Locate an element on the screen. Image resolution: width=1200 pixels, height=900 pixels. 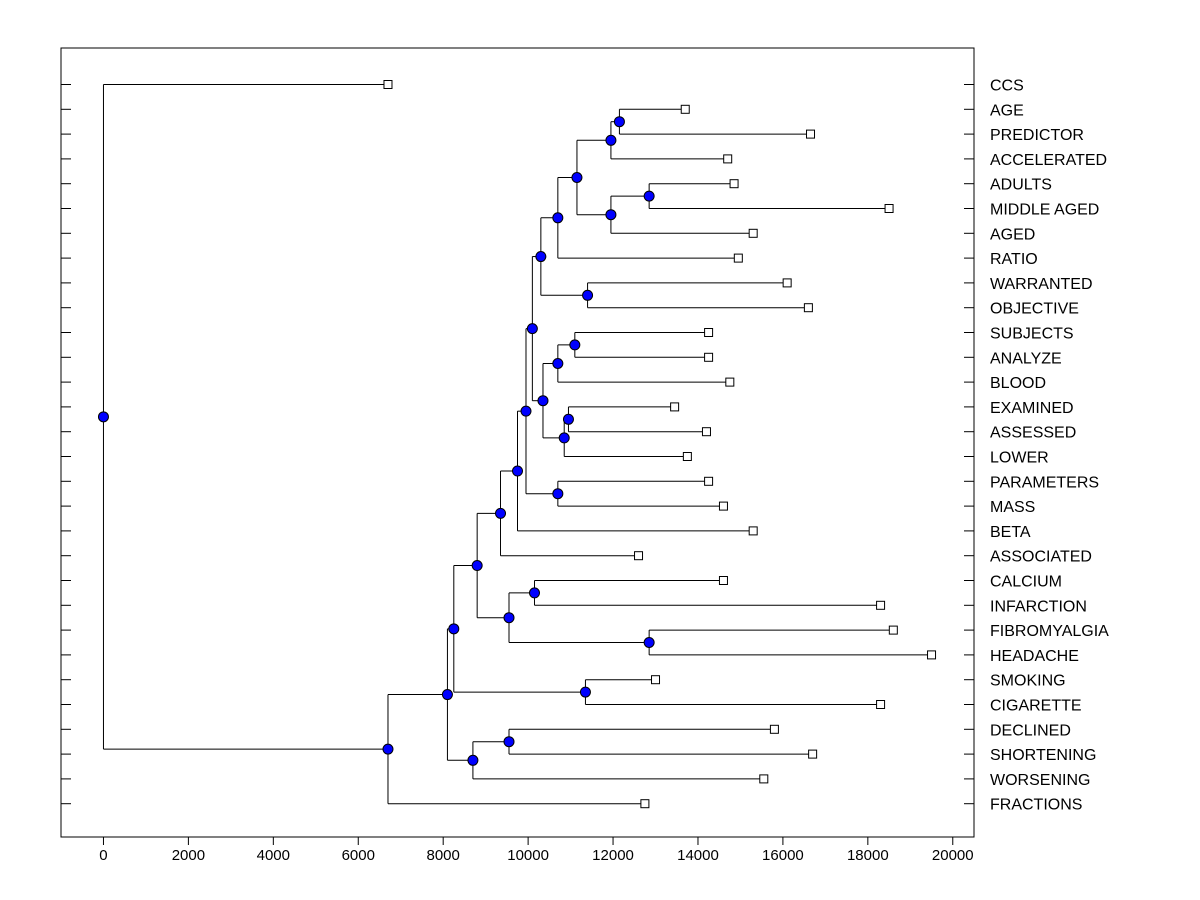
leaf-label: SMOKING is located at coordinates (1028, 681).